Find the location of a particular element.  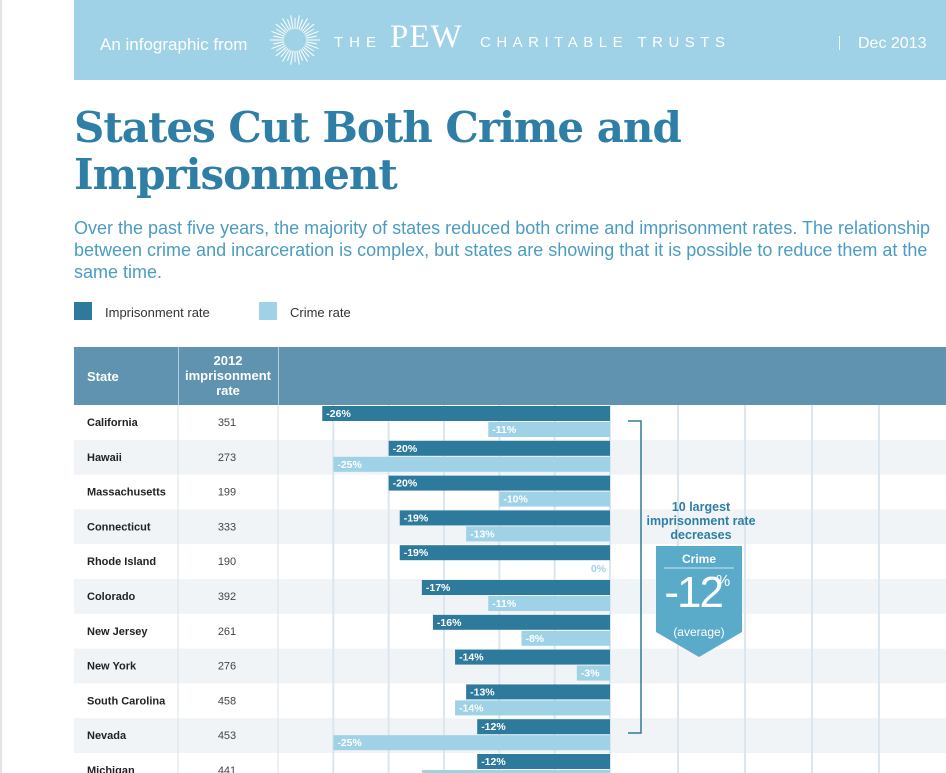

column-divider is located at coordinates (278, 376).